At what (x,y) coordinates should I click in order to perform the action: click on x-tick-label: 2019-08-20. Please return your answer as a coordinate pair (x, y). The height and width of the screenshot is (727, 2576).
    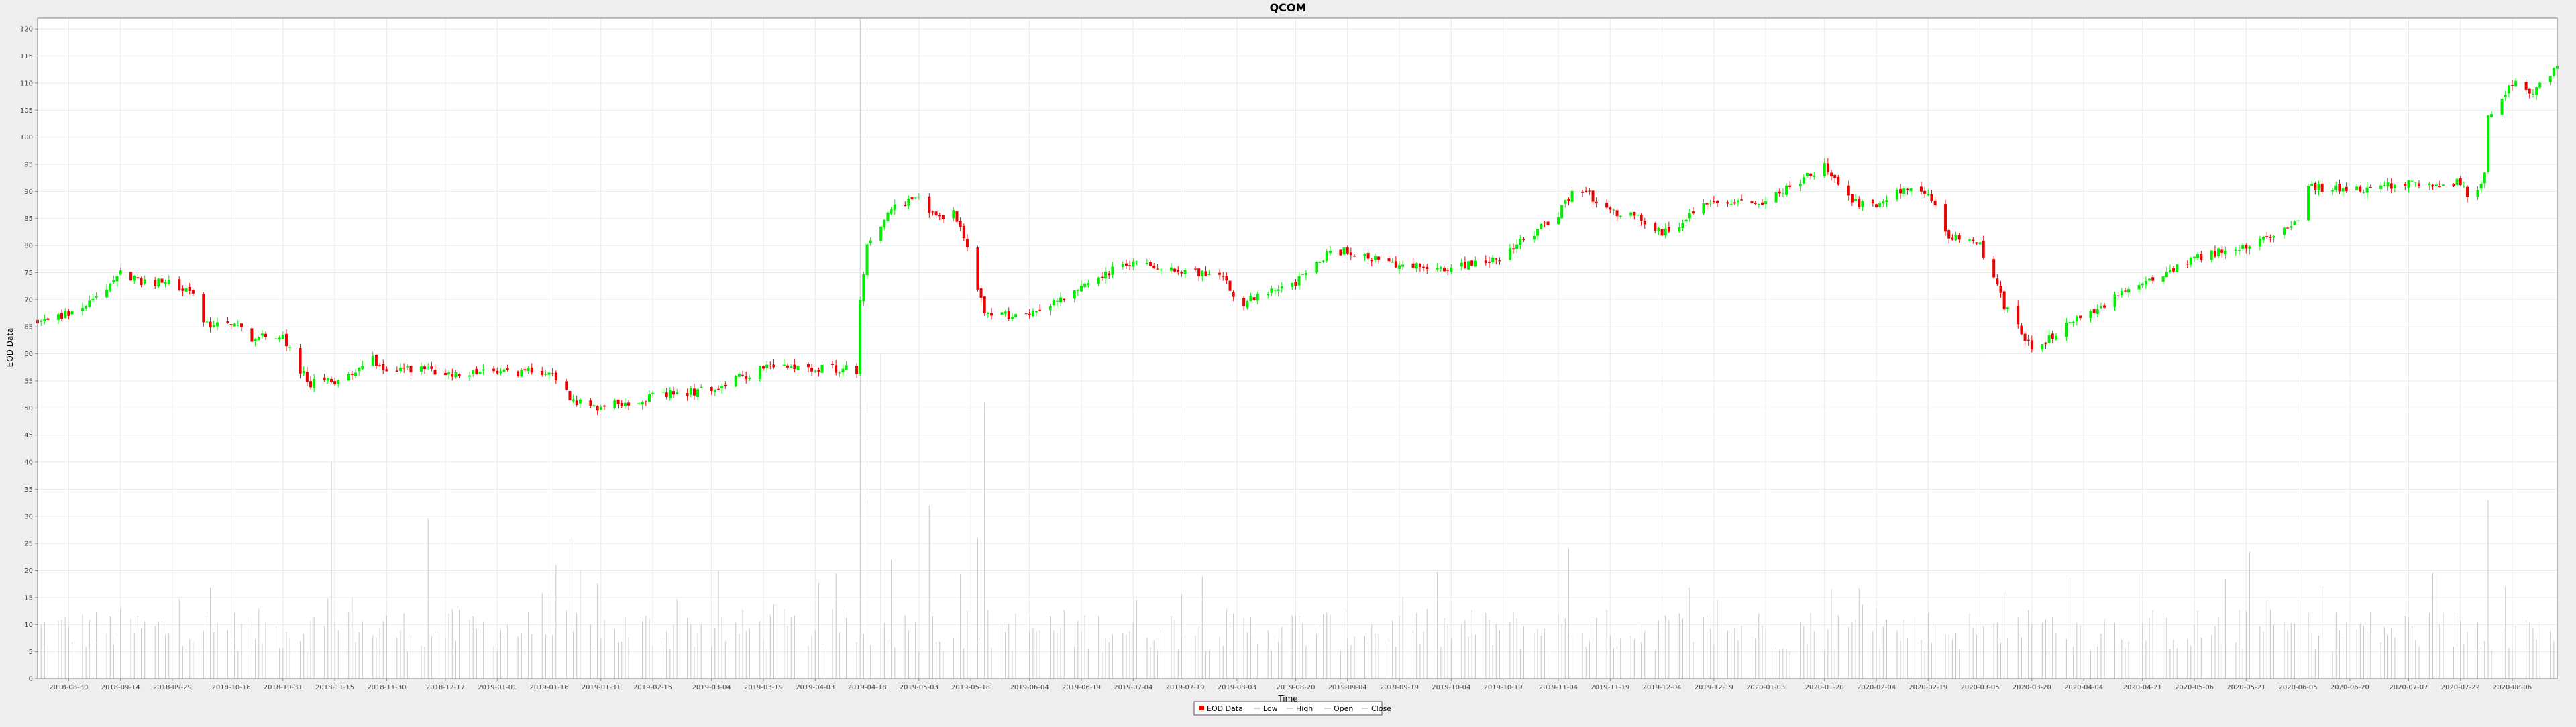
    Looking at the image, I should click on (1295, 687).